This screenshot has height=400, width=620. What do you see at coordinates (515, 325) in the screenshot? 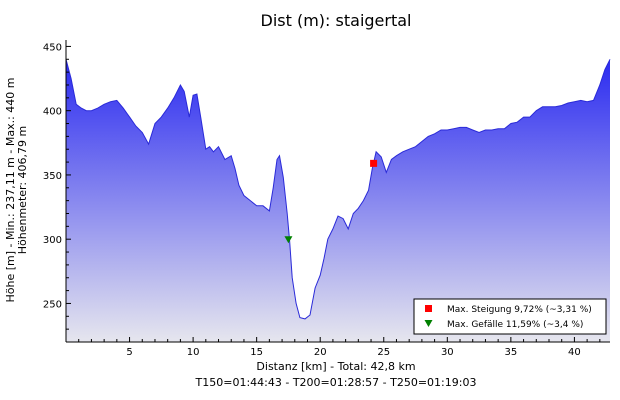
I see `legend-gefaelle-label: Max. Gefälle 11,59% (~3,4 %)` at bounding box center [515, 325].